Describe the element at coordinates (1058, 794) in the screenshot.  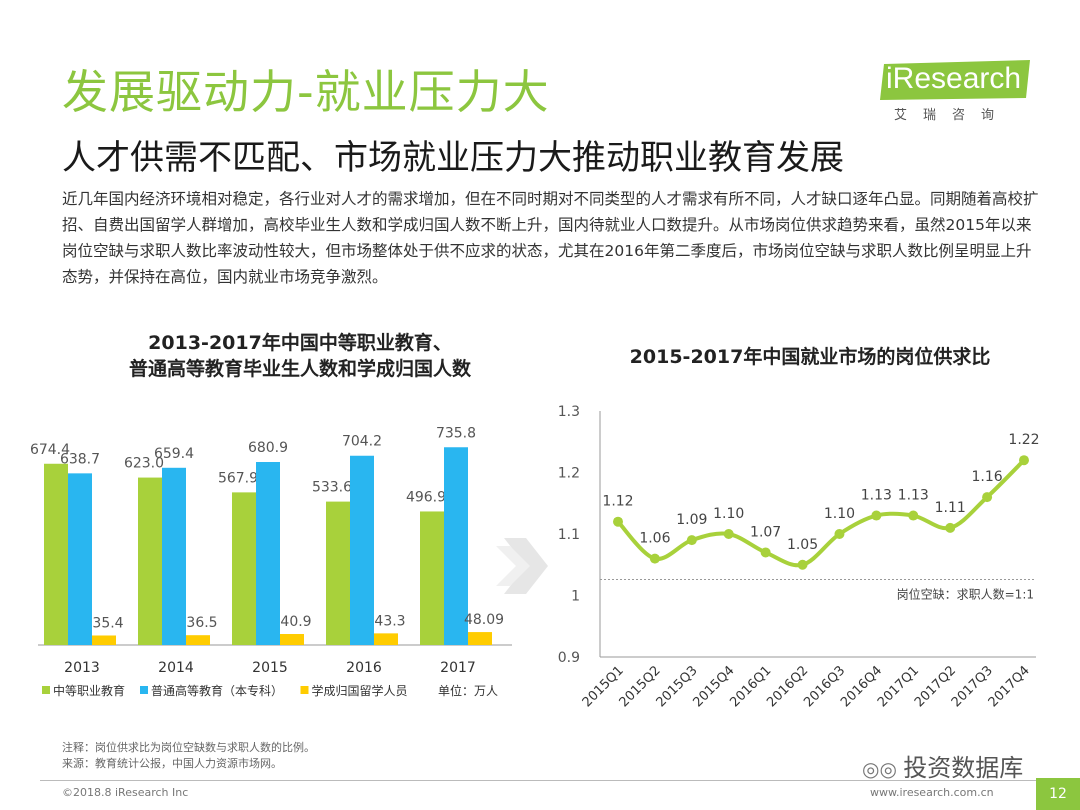
I see `page-number: 12` at that location.